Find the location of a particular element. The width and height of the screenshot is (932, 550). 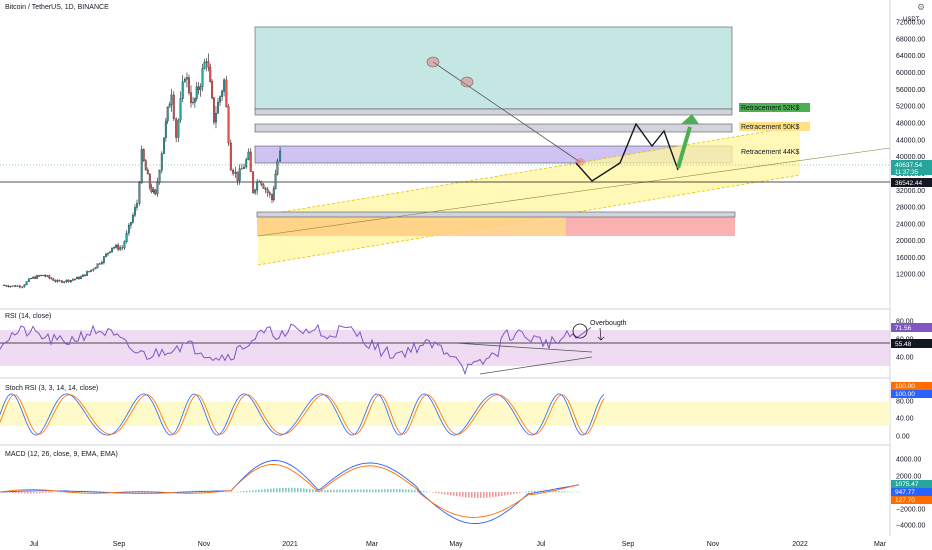

projection-arrow-head is located at coordinates (690, 119).